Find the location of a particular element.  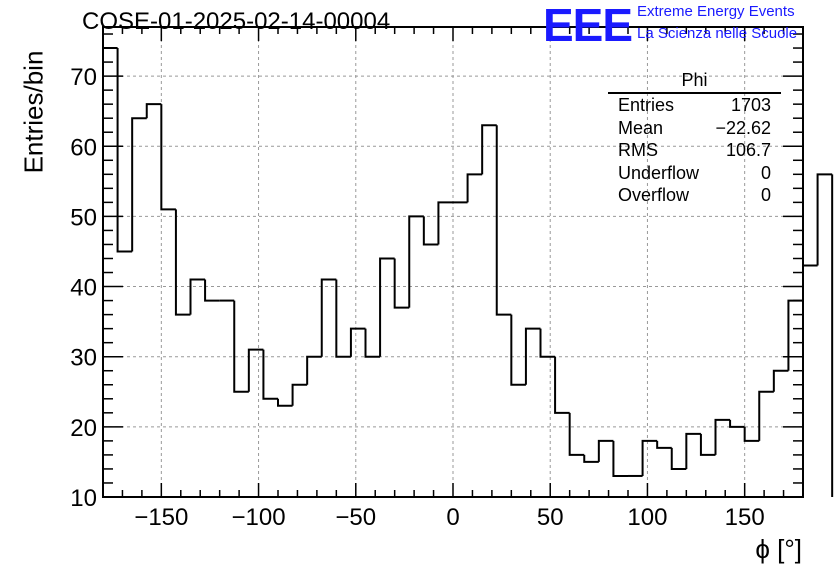

x-tick-label: −150 is located at coordinates (161, 517).